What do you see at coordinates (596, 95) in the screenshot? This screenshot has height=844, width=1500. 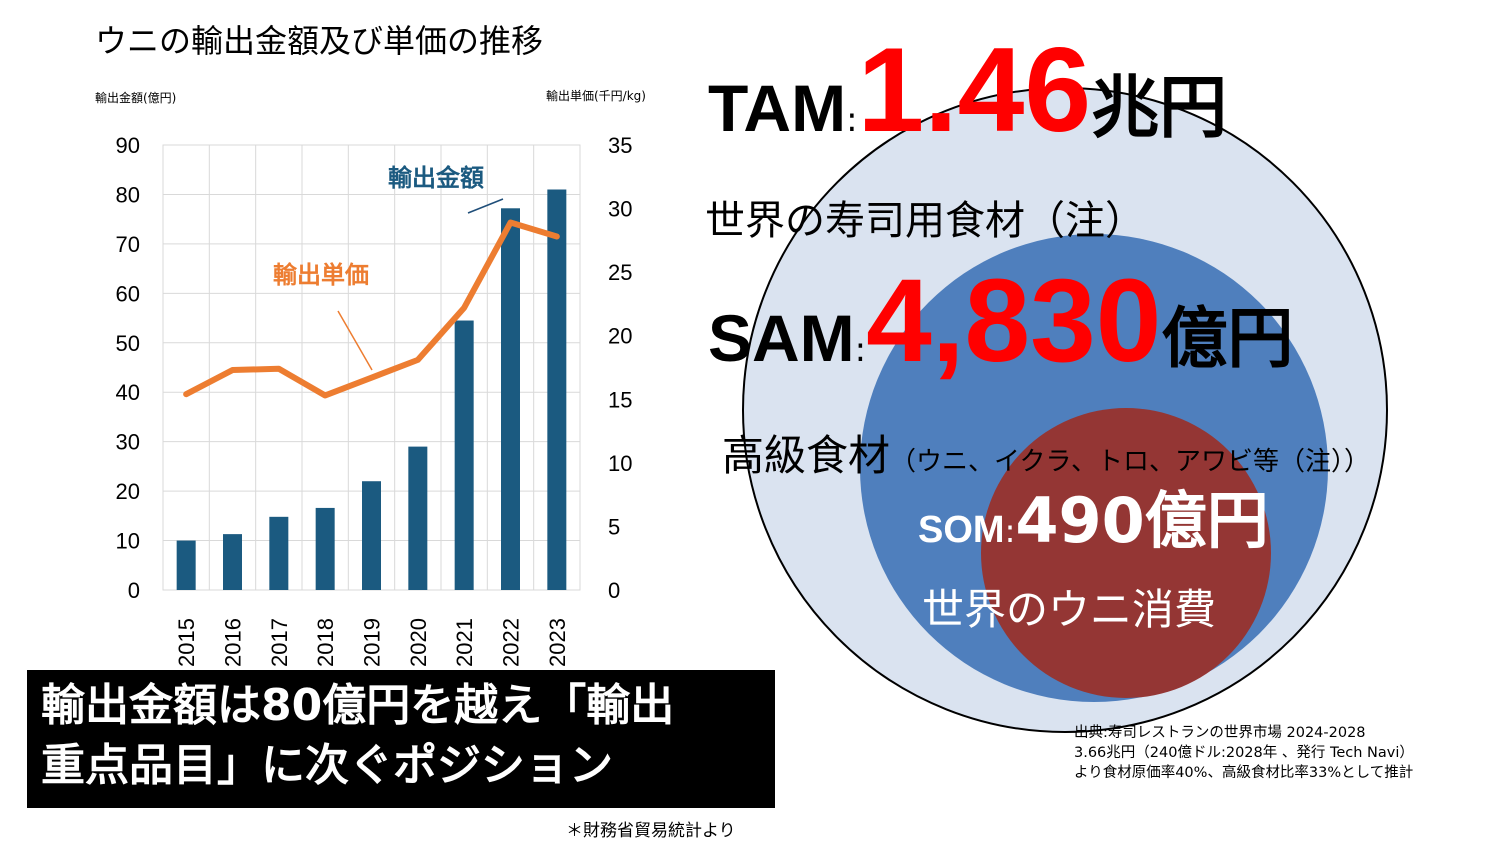 I see `y-right-axis-label: 輸出単価(千円/kg)` at bounding box center [596, 95].